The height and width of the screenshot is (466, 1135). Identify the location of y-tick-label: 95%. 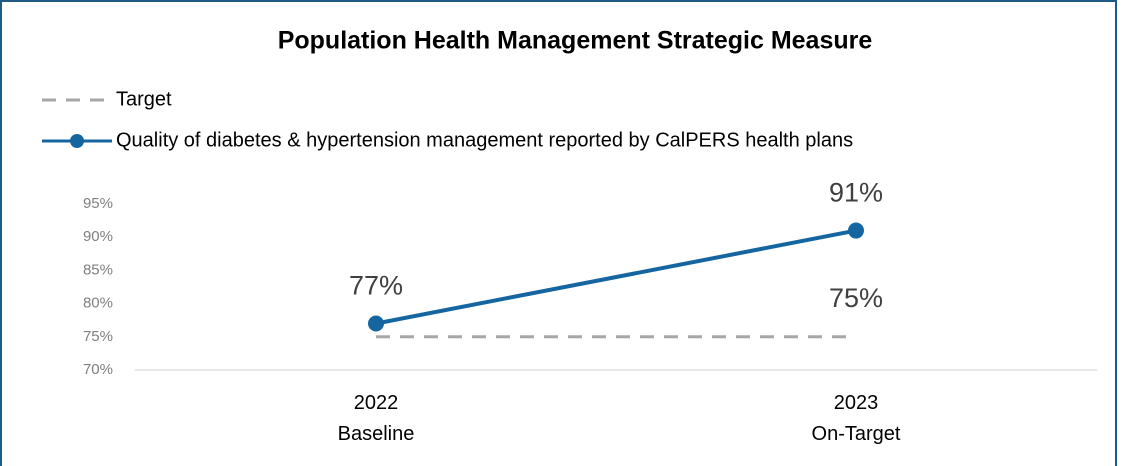
(98, 203).